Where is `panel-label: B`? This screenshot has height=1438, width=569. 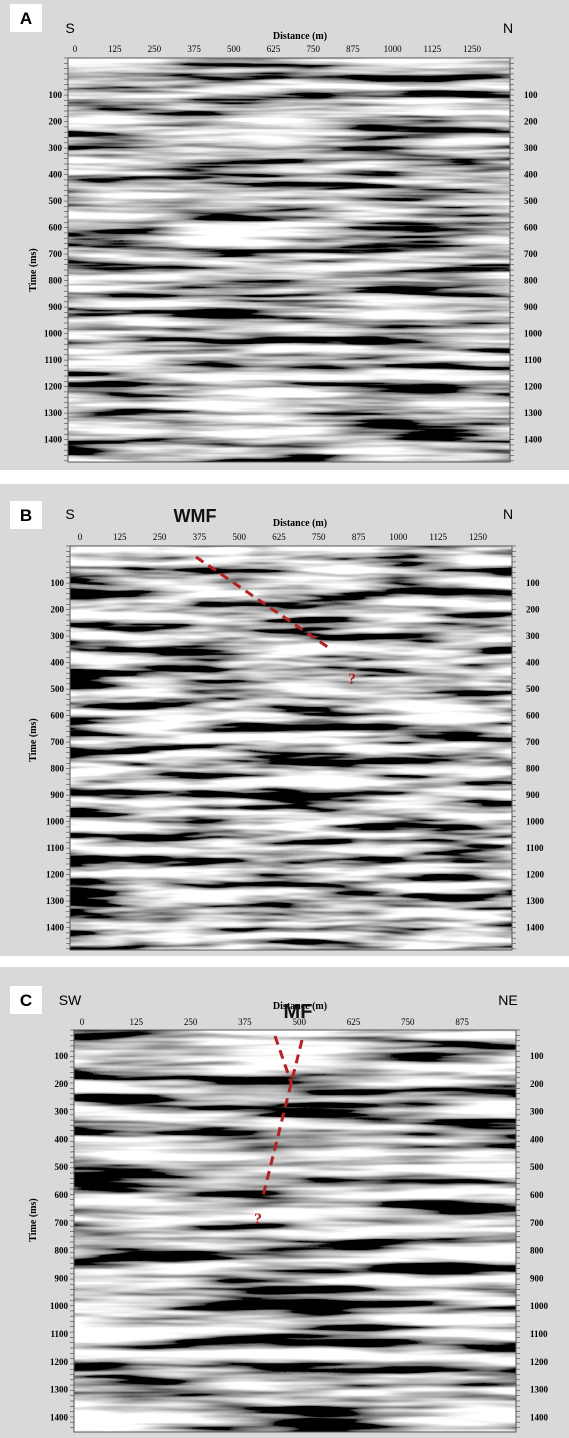
panel-label: B is located at coordinates (26, 515).